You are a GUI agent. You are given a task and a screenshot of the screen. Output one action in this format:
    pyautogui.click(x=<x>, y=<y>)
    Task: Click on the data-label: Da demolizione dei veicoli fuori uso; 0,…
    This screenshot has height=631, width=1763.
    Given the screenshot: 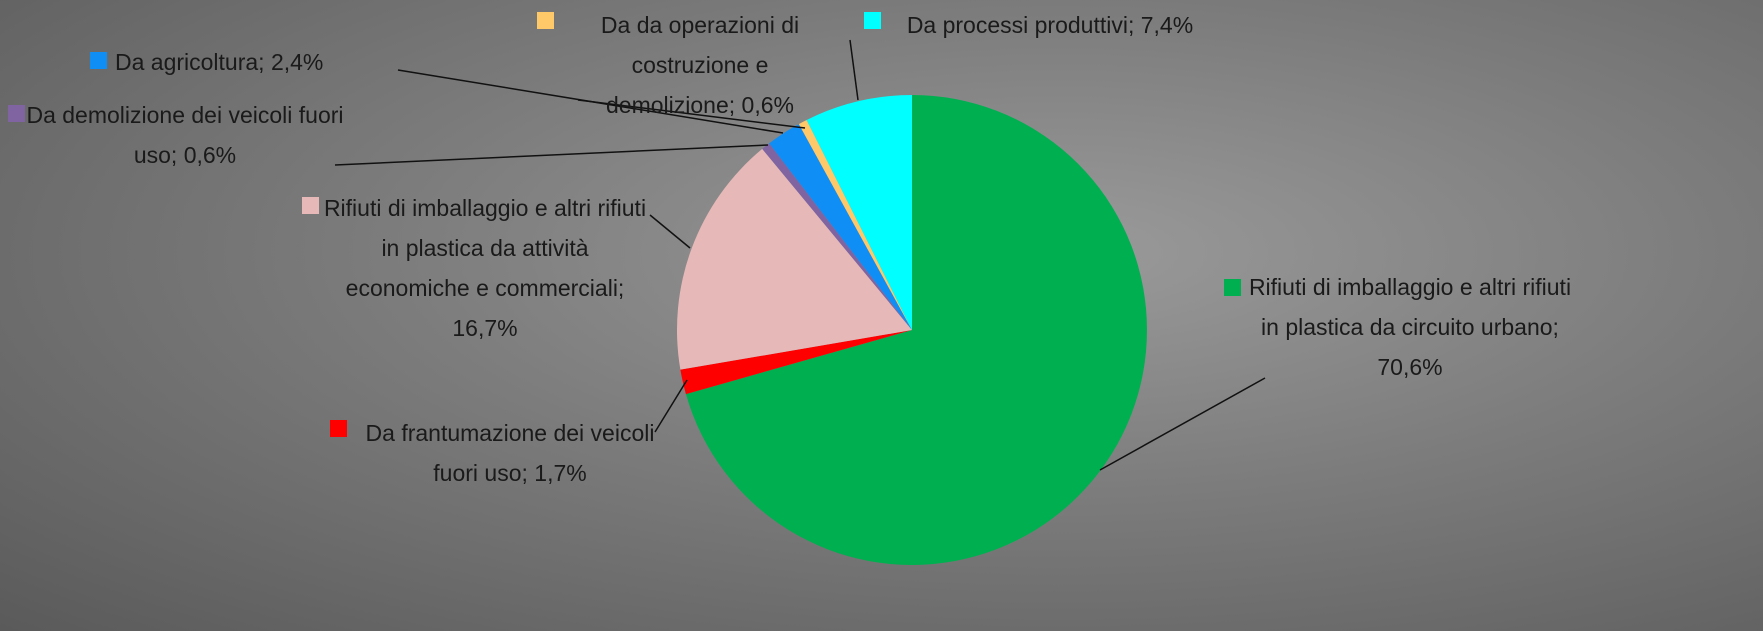 What is the action you would take?
    pyautogui.click(x=185, y=135)
    